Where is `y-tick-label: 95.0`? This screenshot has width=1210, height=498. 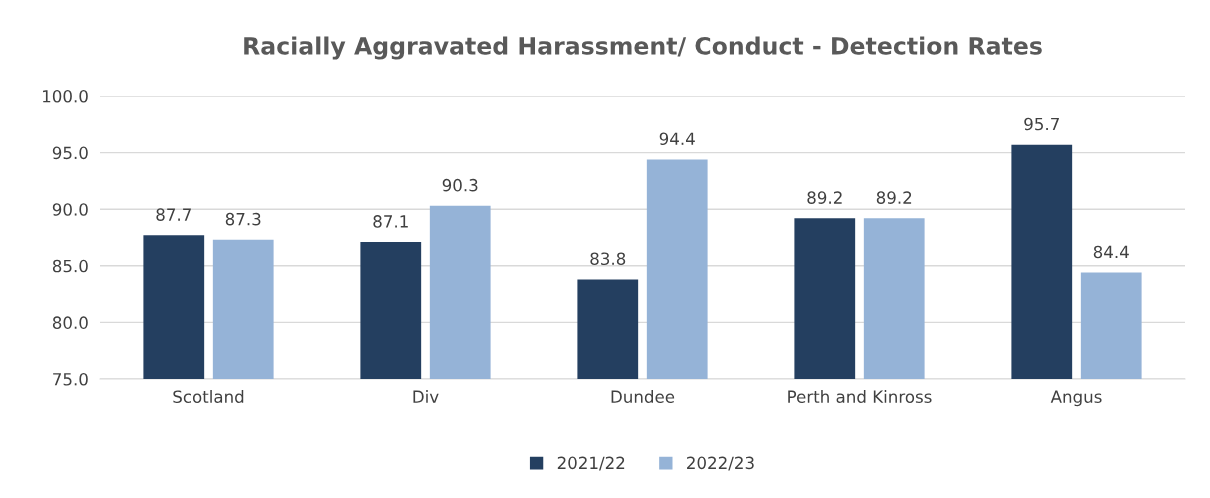 y-tick-label: 95.0 is located at coordinates (70, 153).